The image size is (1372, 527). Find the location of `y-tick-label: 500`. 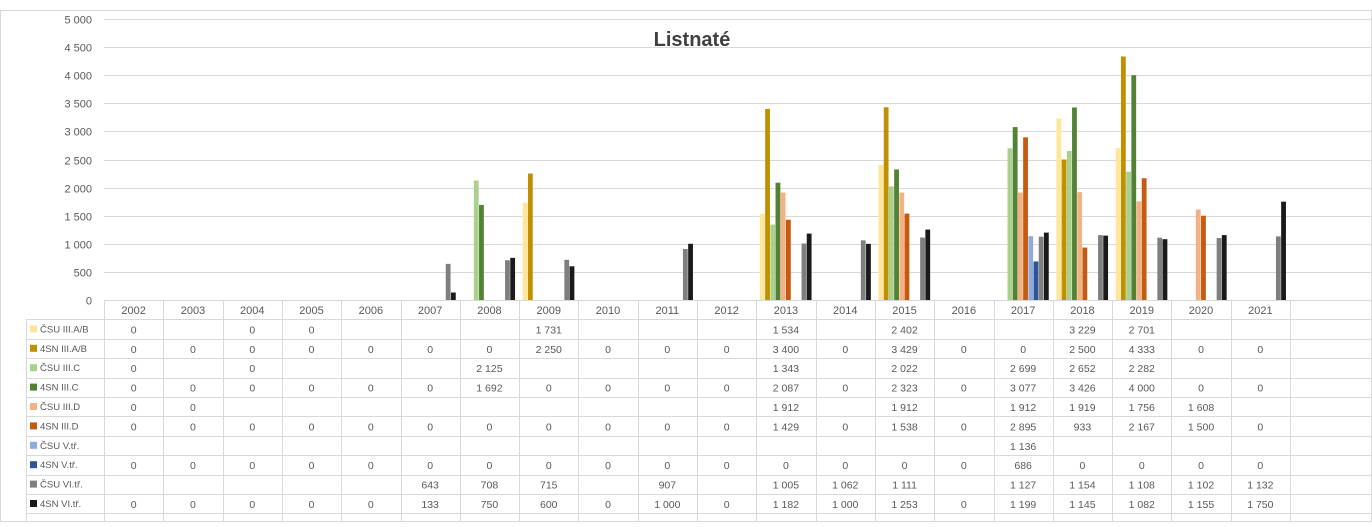

y-tick-label: 500 is located at coordinates (83, 274).